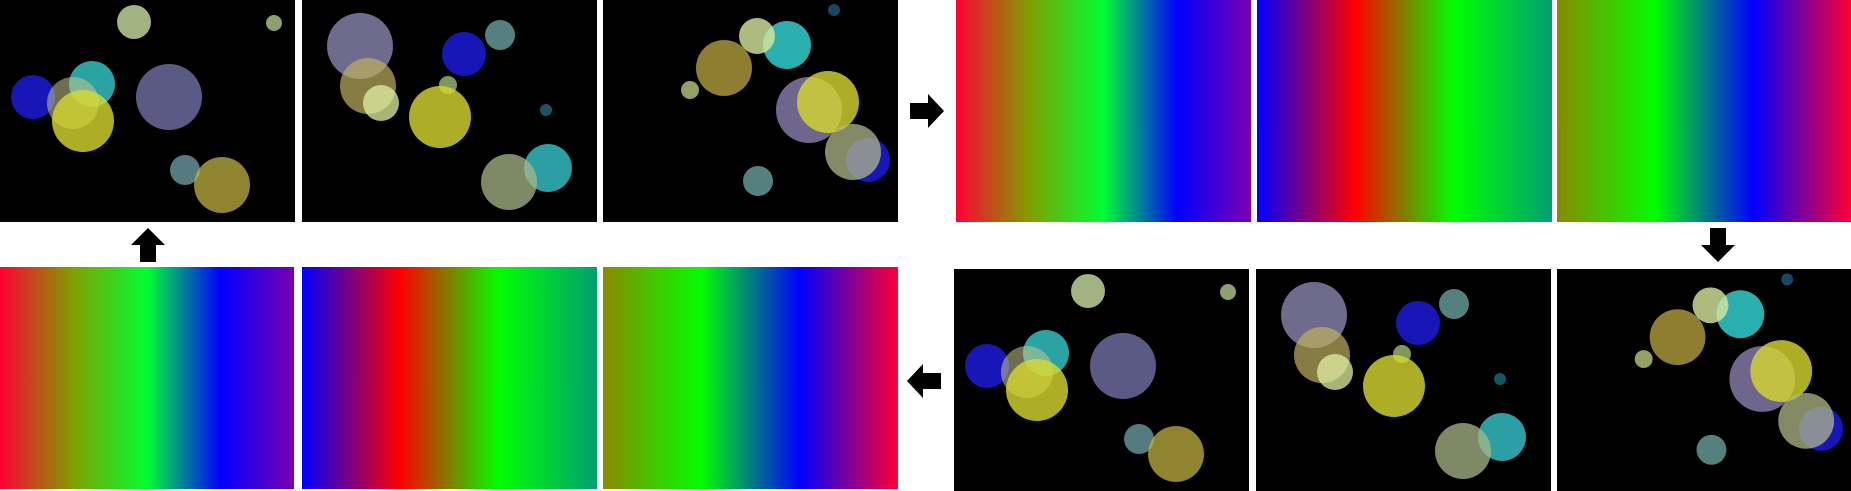 This screenshot has width=1851, height=491. I want to click on arrow-up-icon, so click(148, 245).